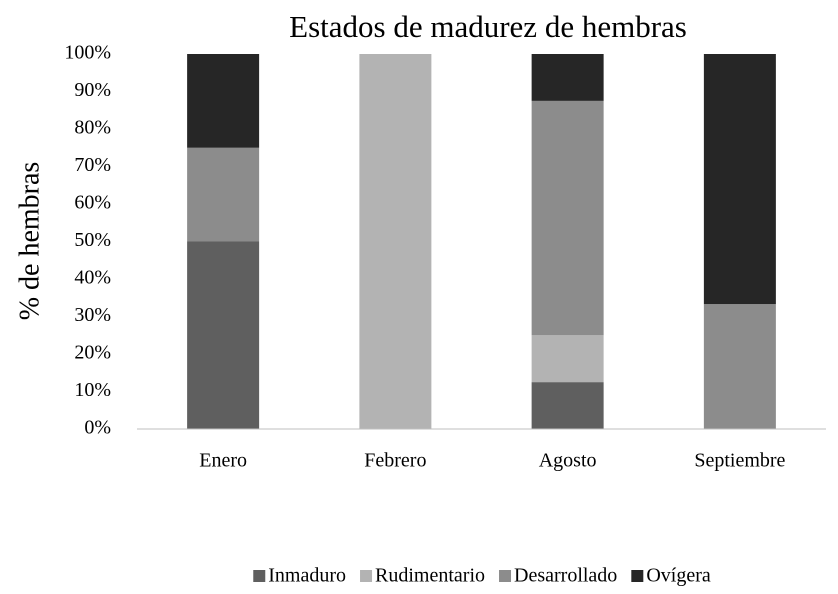  I want to click on x-tick-label: Septiembre, so click(739, 461).